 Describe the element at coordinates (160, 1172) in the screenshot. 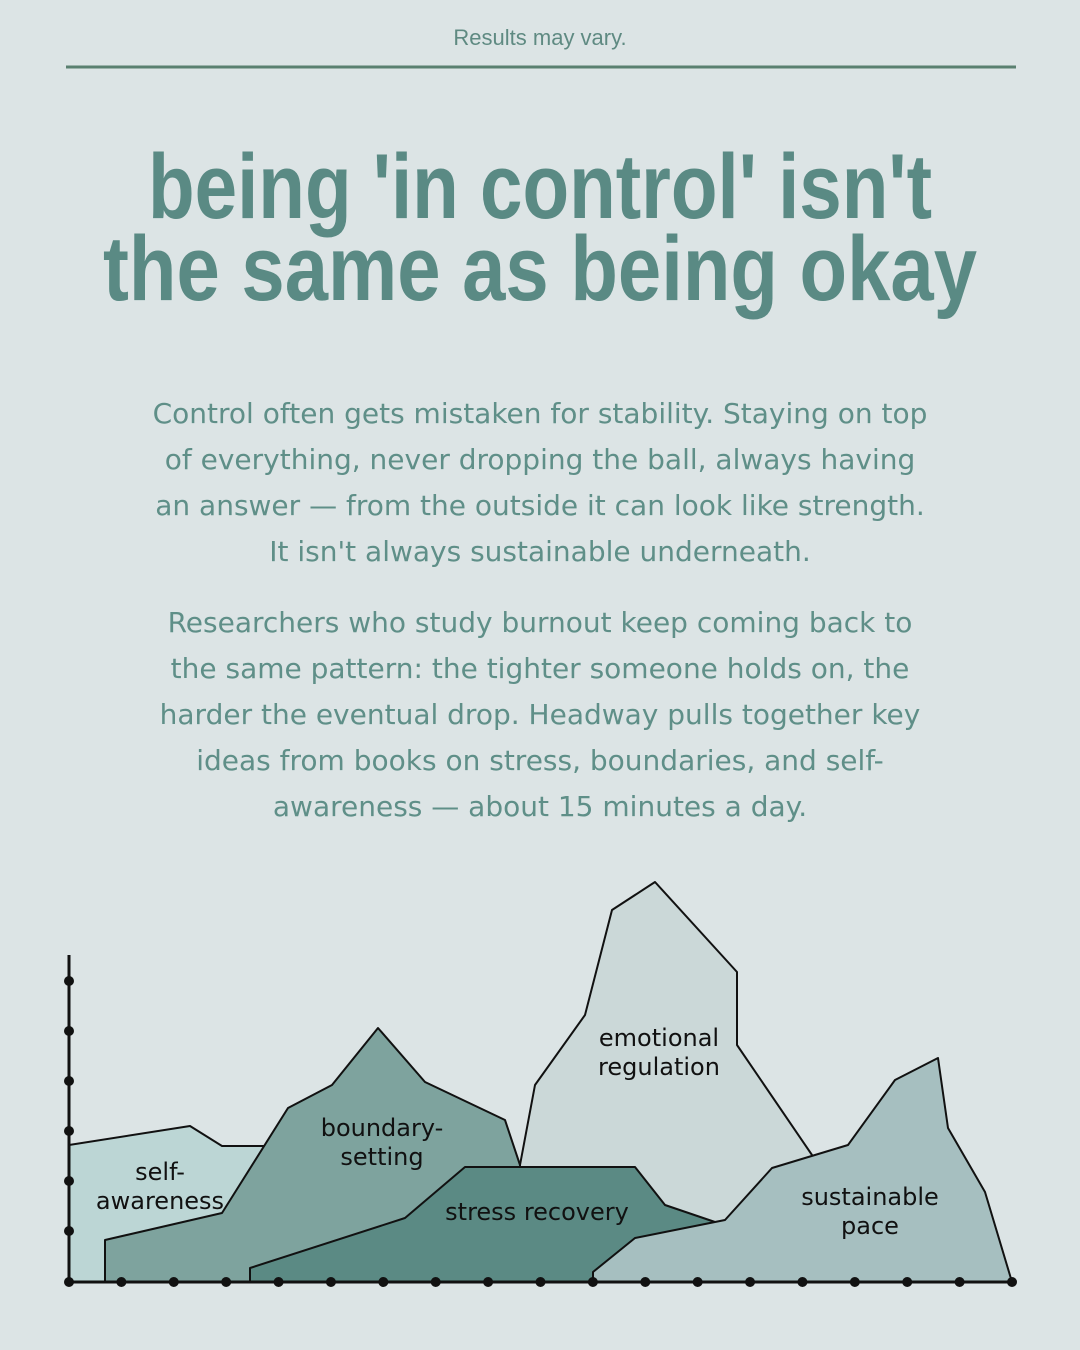

I see `mountain-label: self-` at that location.